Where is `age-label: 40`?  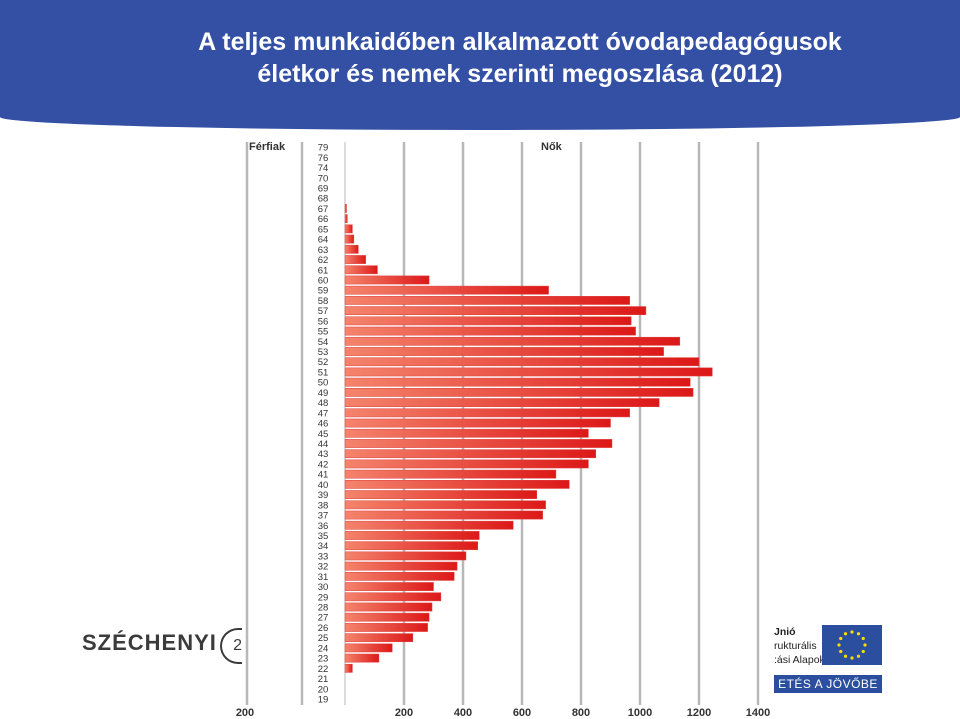
age-label: 40 is located at coordinates (323, 485).